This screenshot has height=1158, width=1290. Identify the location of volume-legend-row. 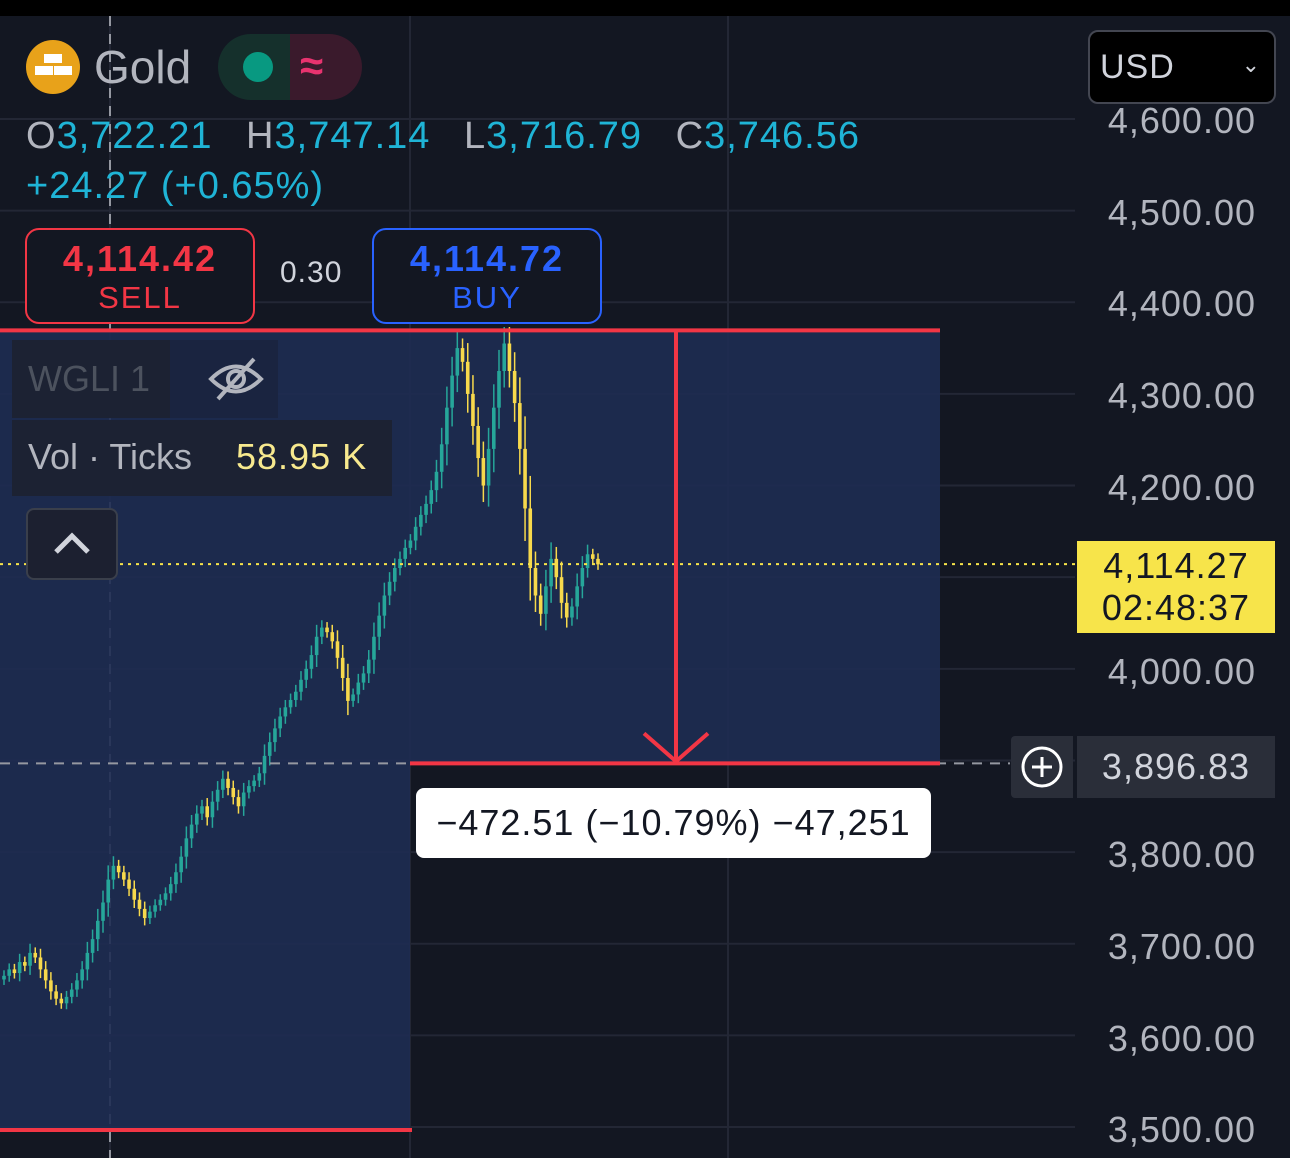
(202, 458).